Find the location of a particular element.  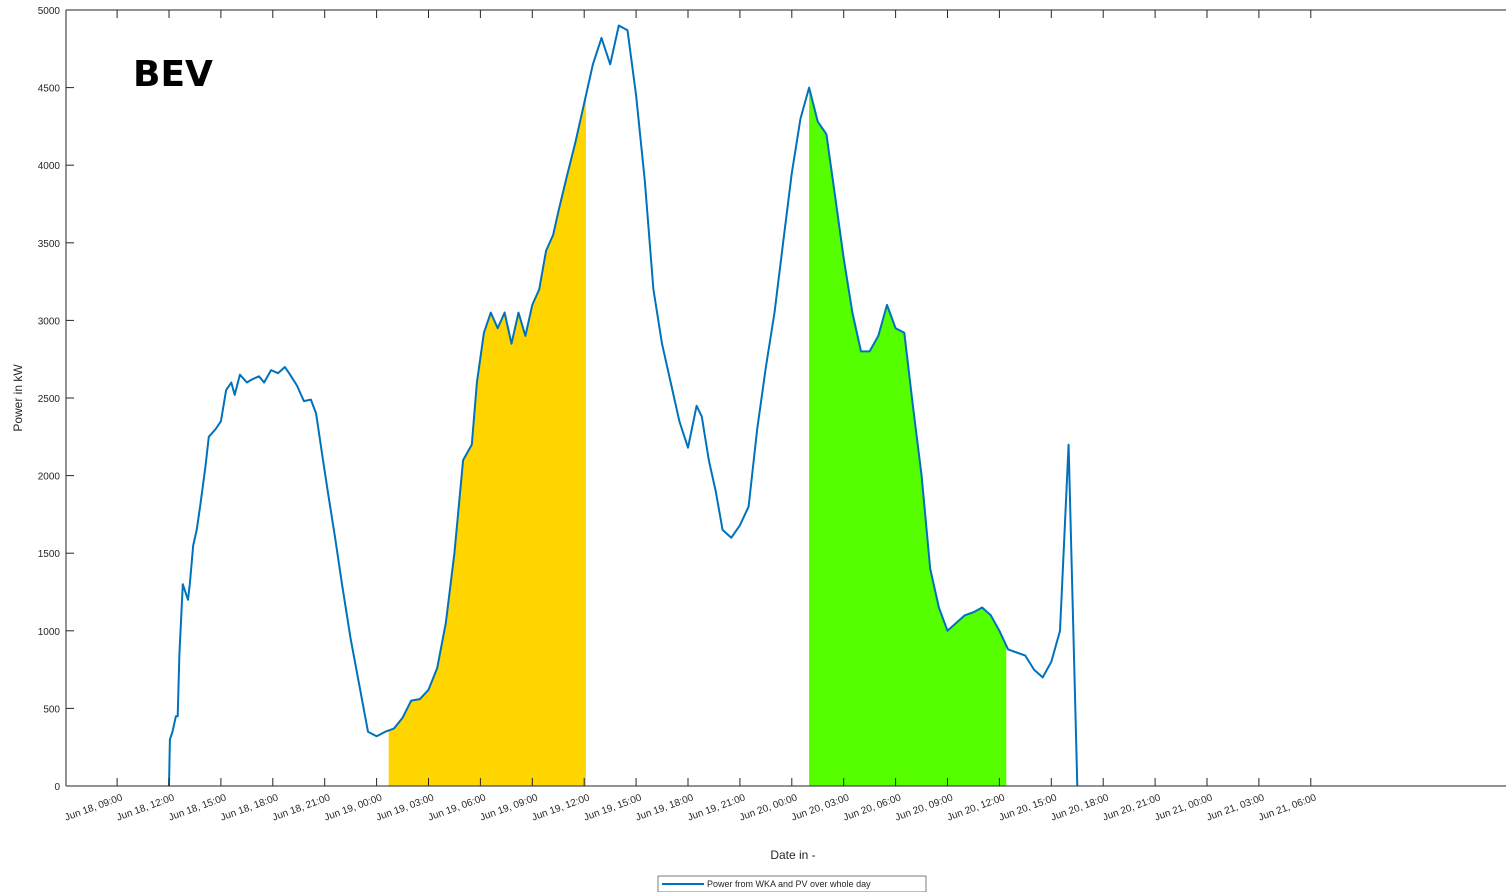

y-tick-label: 2500 is located at coordinates (49, 399).